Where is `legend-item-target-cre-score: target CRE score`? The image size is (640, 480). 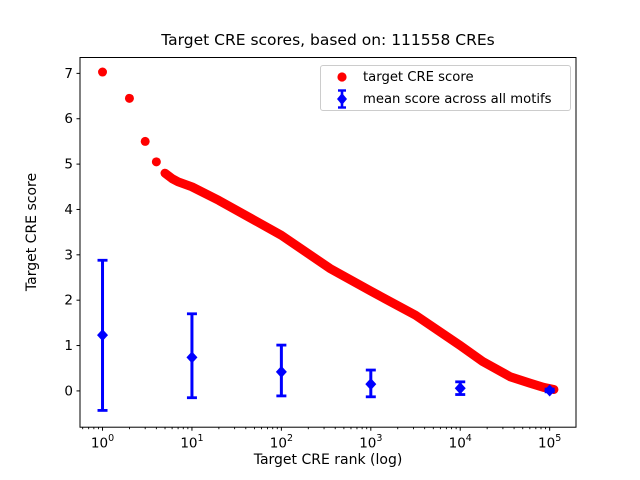
legend-item-target-cre-score: target CRE score is located at coordinates (445, 77).